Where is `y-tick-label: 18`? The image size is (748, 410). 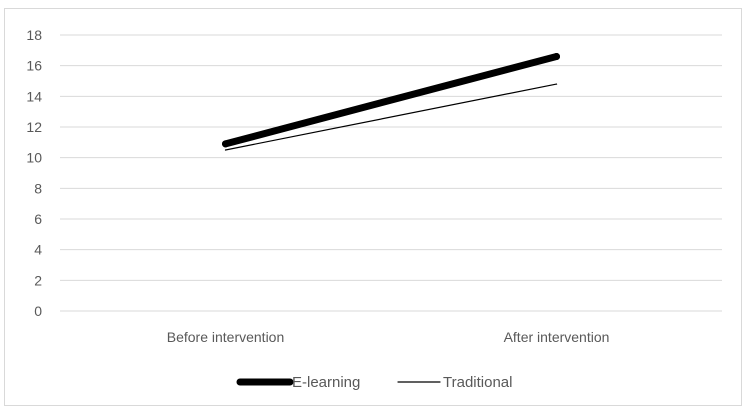
y-tick-label: 18 is located at coordinates (34, 35).